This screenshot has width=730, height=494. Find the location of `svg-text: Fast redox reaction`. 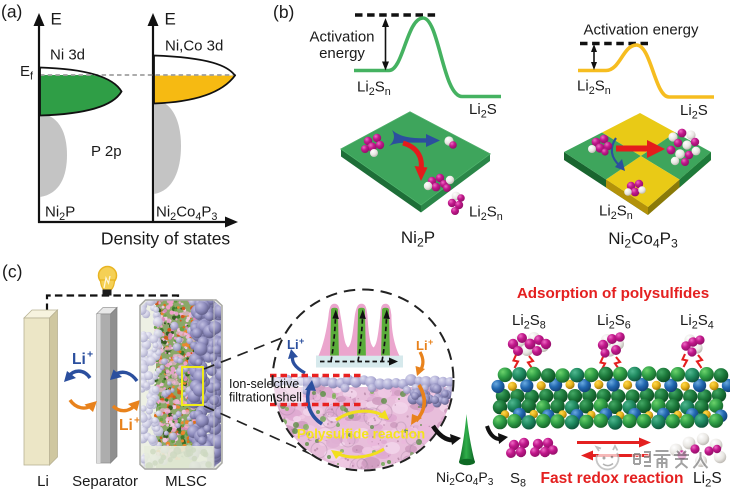

svg-text: Fast redox reaction is located at coordinates (612, 478).